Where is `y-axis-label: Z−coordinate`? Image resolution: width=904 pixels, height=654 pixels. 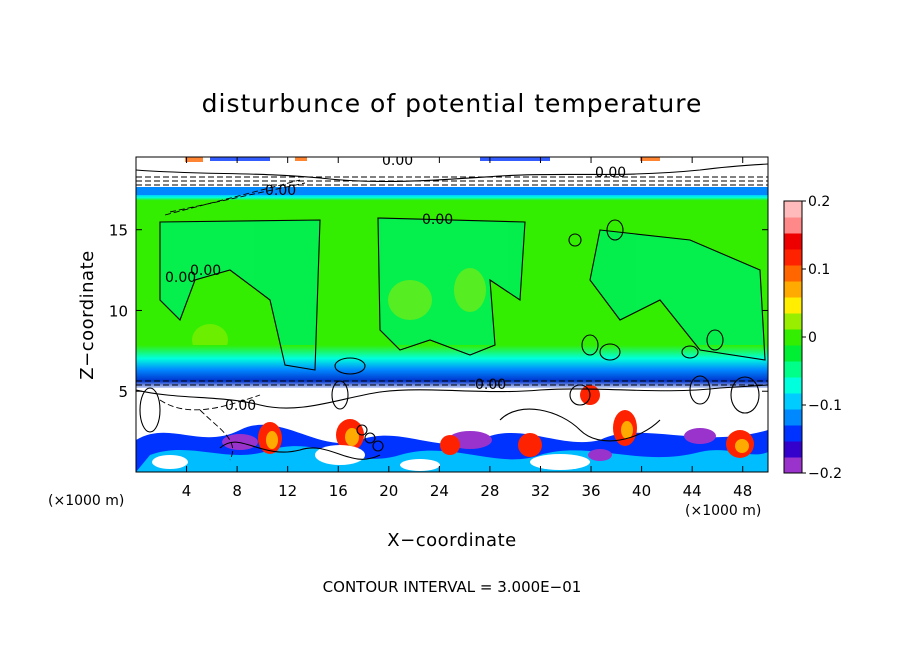
y-axis-label: Z−coordinate is located at coordinates (87, 314).